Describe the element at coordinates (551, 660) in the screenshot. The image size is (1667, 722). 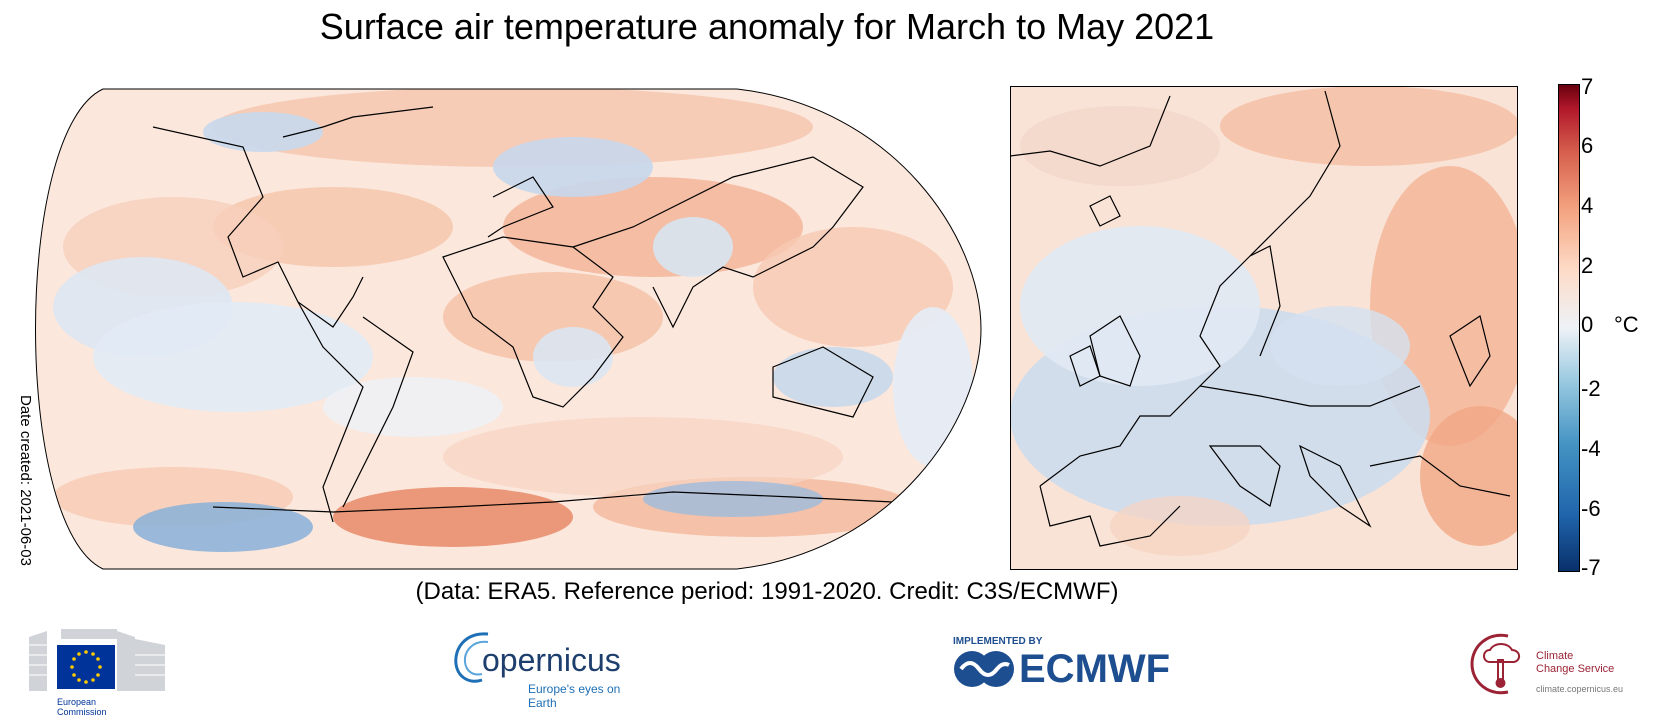
I see `copernicus-wordmark: opernicus` at that location.